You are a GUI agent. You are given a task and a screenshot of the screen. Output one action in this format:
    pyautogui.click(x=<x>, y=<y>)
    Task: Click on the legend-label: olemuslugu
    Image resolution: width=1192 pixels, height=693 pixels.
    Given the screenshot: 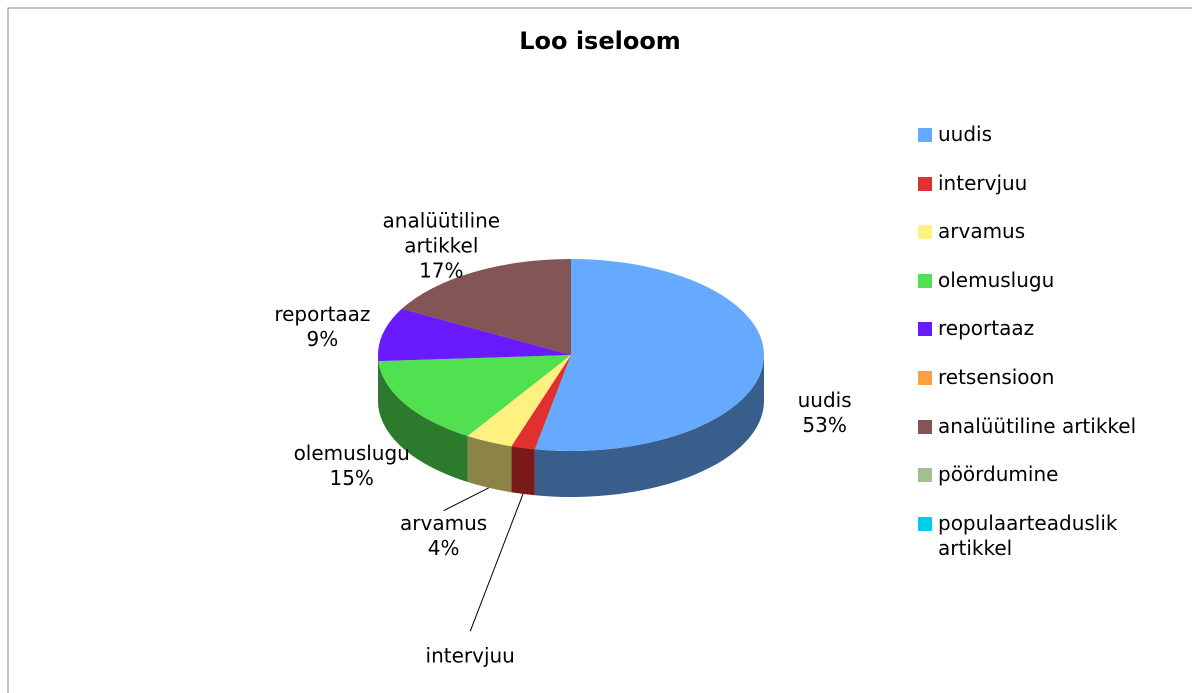 What is the action you would take?
    pyautogui.click(x=996, y=279)
    